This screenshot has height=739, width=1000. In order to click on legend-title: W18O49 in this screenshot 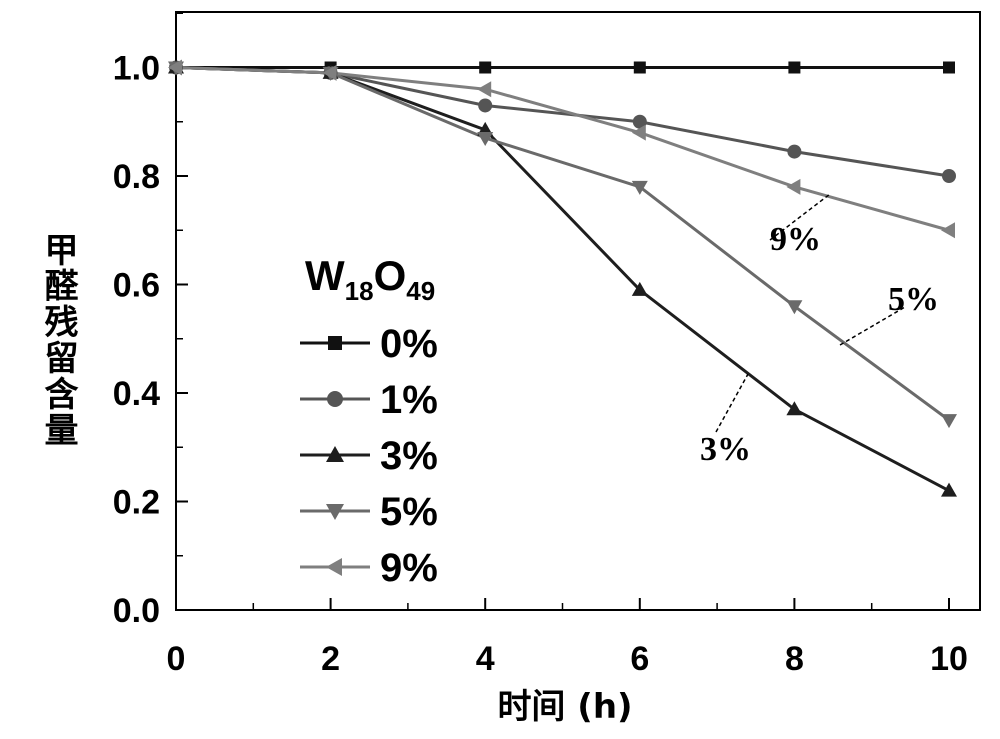, I will do `click(370, 279)`.